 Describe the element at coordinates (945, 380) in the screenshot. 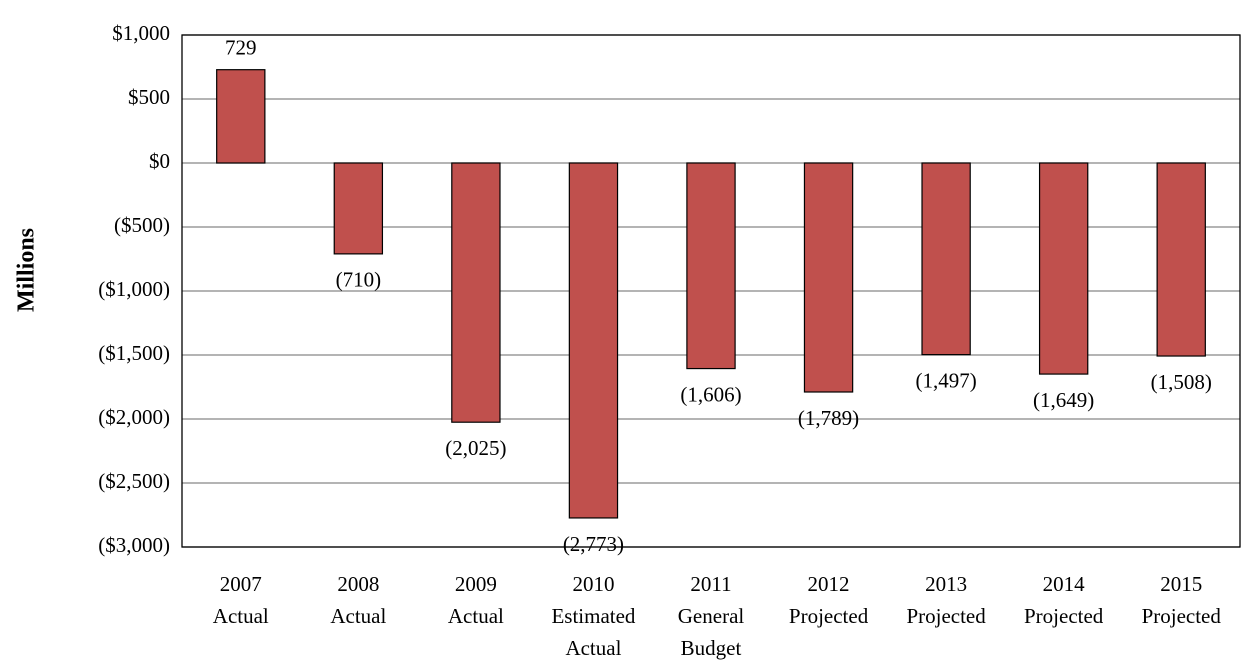

I see `value-label: (1,497)` at that location.